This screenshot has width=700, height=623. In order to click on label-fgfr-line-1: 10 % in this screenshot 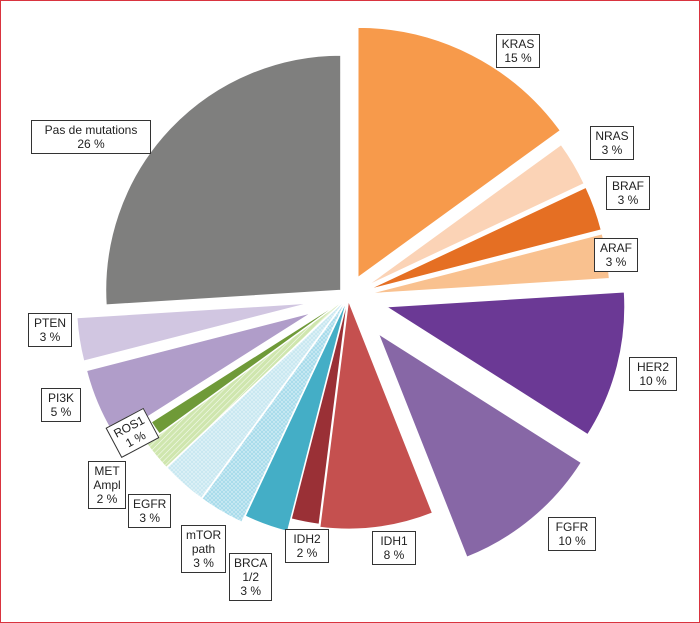, I will do `click(572, 541)`.